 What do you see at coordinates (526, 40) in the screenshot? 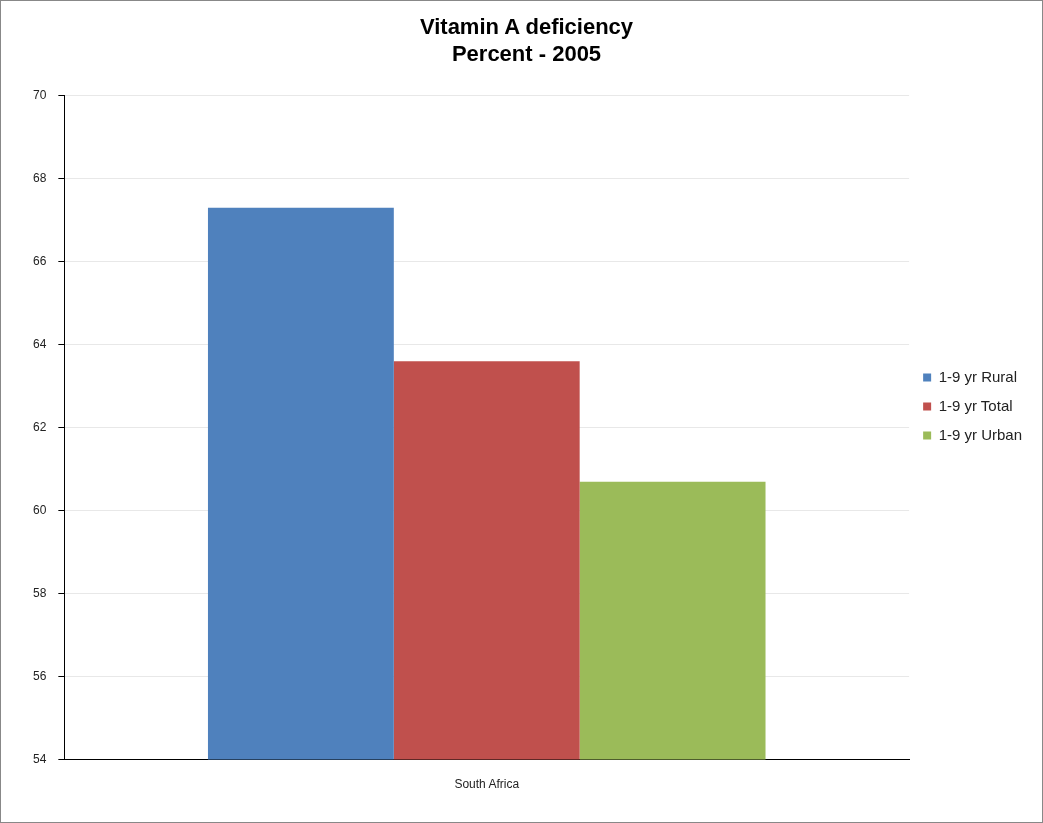
I see `chart-title: Vitamin A deficiency Percent - 2005` at bounding box center [526, 40].